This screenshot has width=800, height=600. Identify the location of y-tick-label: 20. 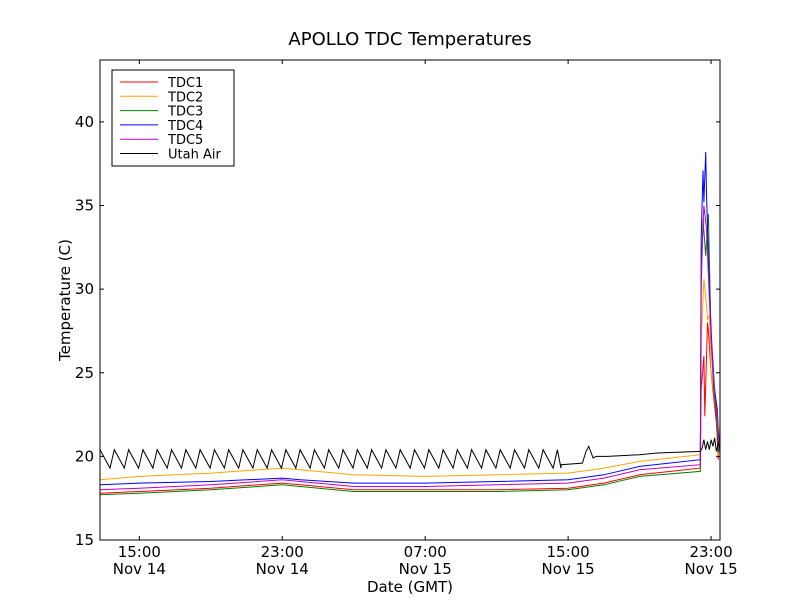
(84, 456).